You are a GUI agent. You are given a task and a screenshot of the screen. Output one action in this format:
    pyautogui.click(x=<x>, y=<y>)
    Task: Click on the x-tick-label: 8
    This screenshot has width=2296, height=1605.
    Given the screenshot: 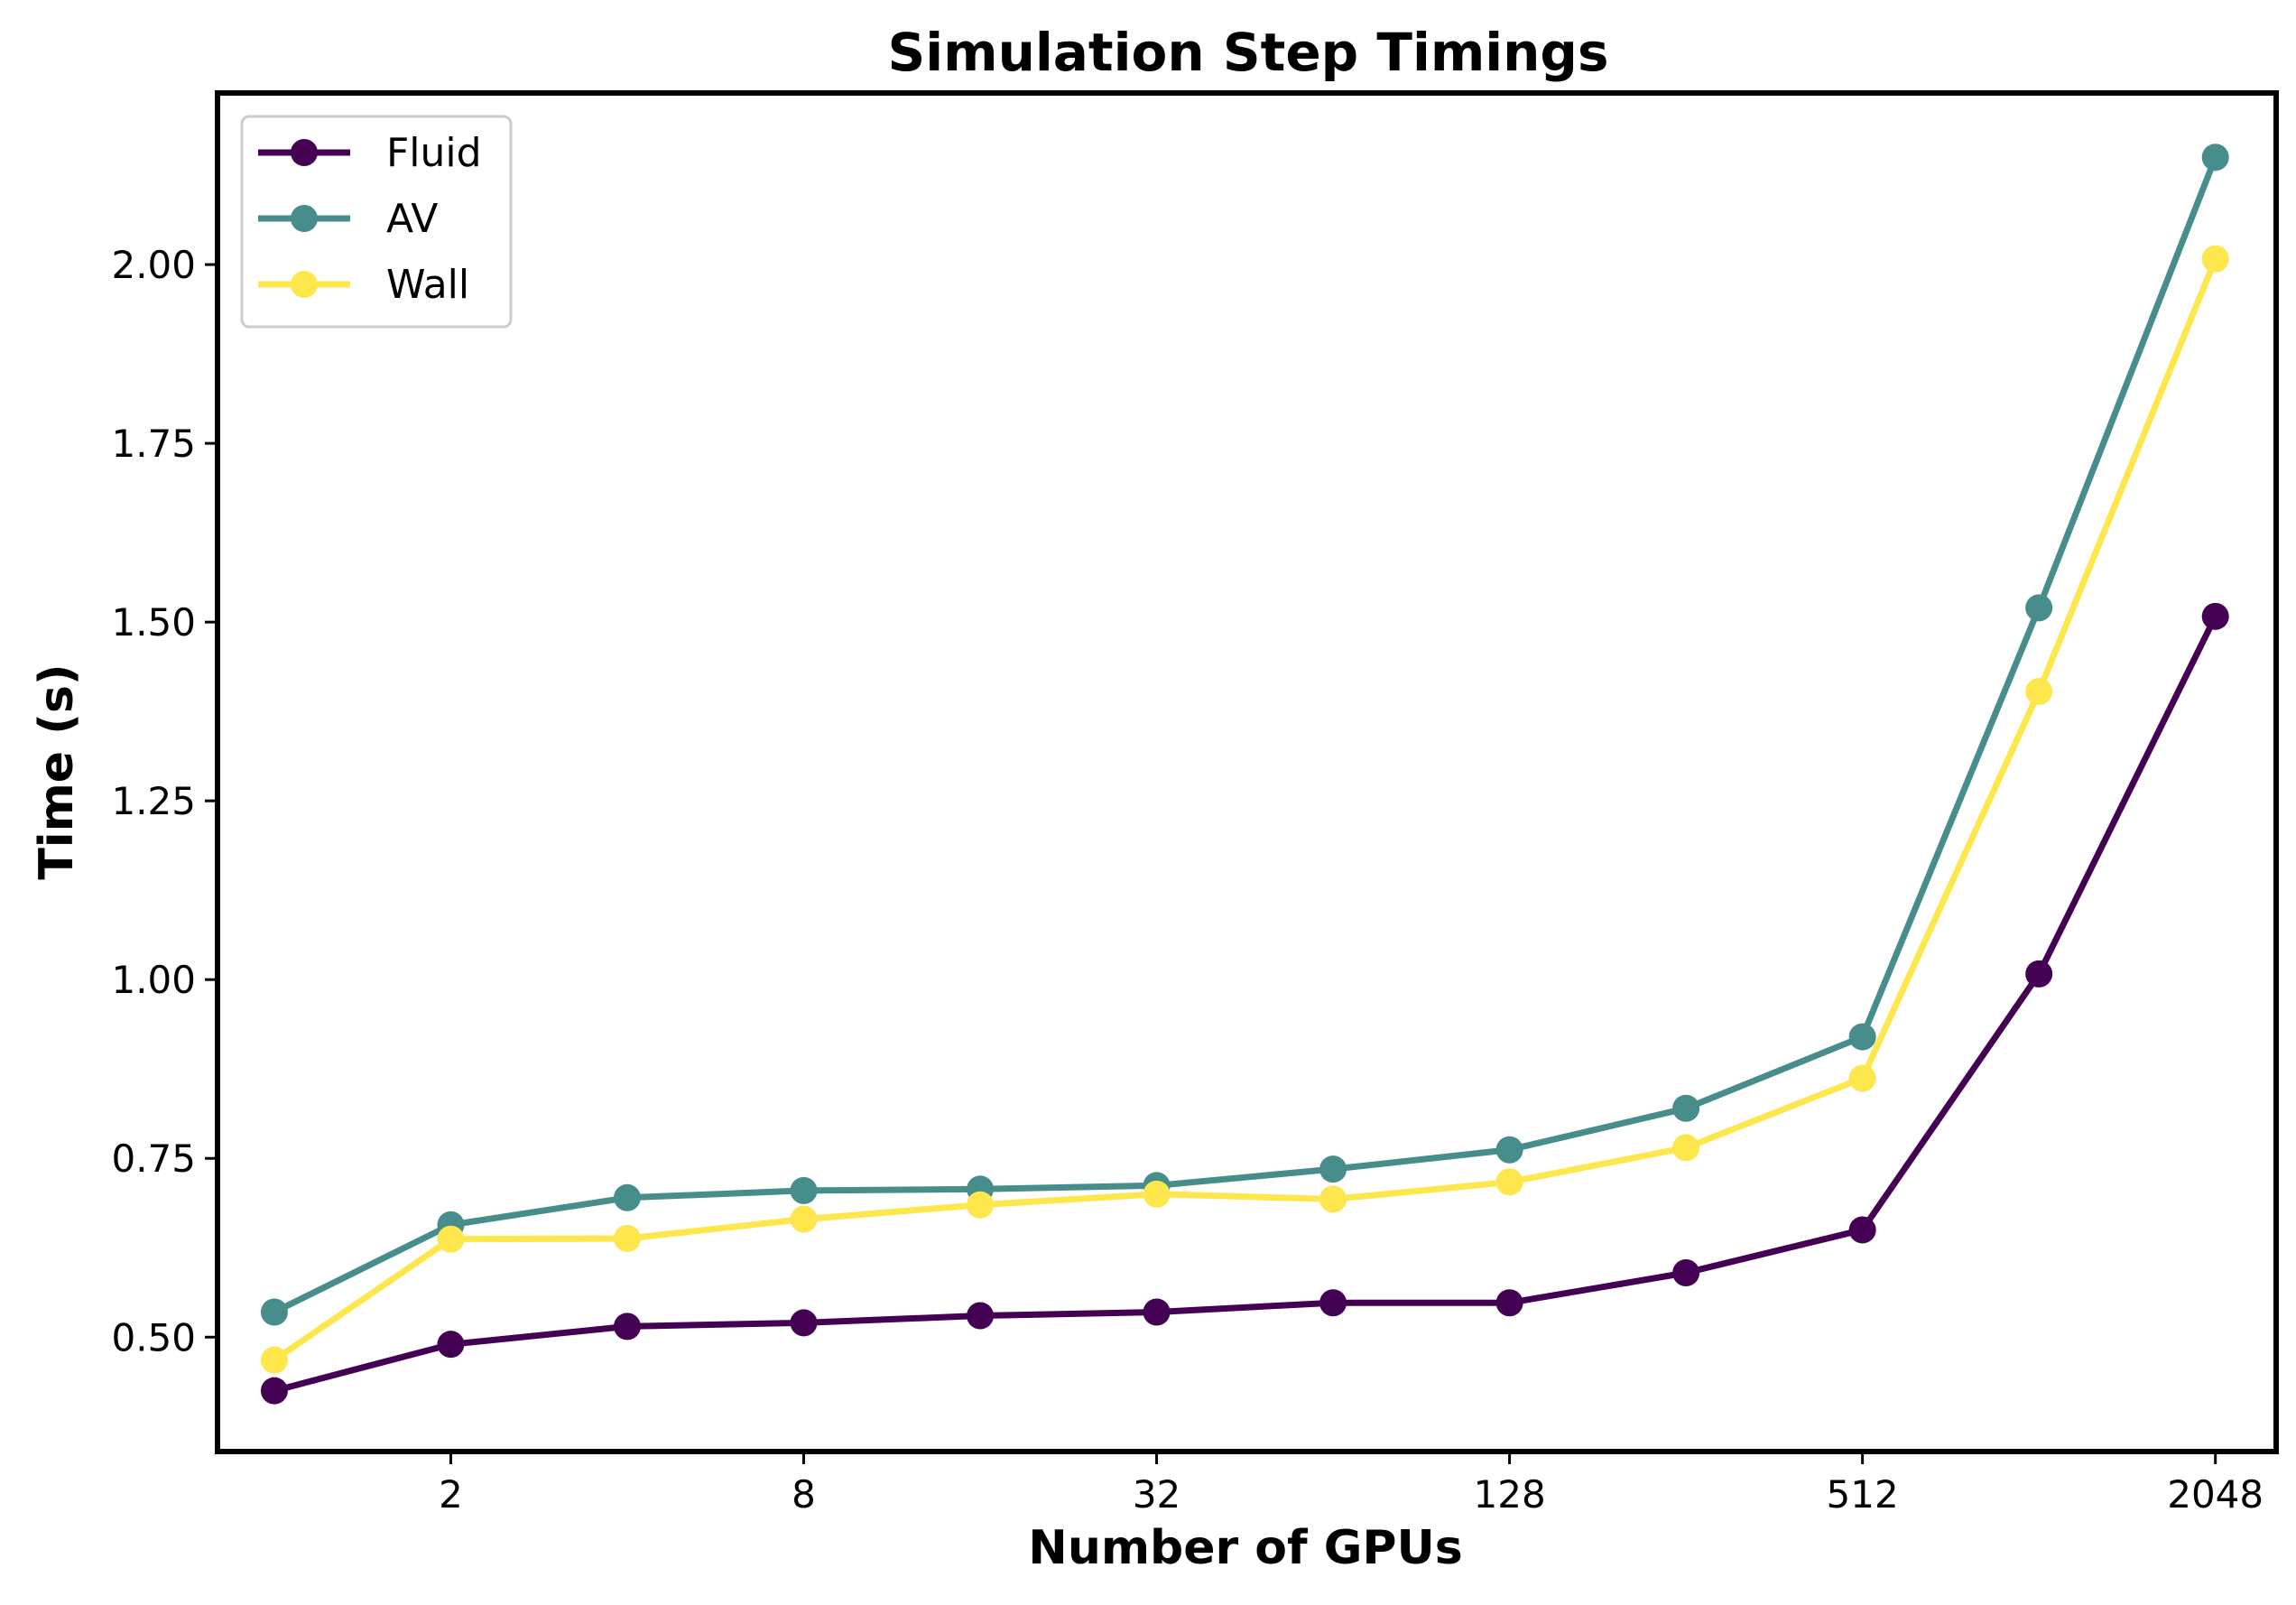 What is the action you would take?
    pyautogui.click(x=804, y=1495)
    